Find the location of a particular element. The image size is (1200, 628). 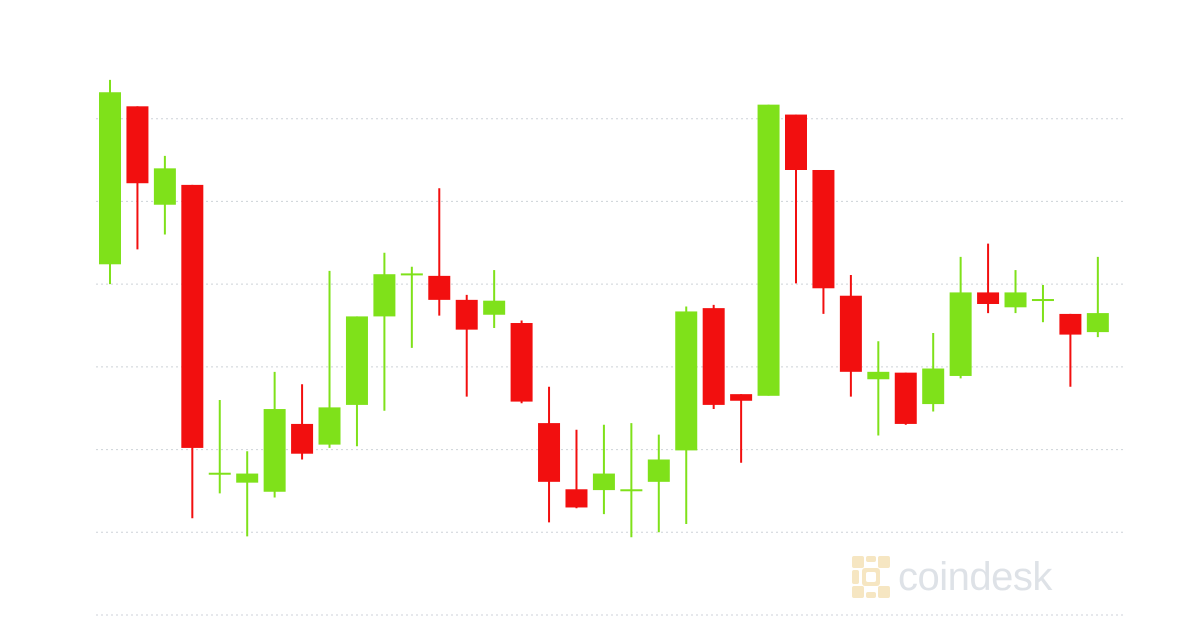

coindesk-logo-icon is located at coordinates (871, 577).